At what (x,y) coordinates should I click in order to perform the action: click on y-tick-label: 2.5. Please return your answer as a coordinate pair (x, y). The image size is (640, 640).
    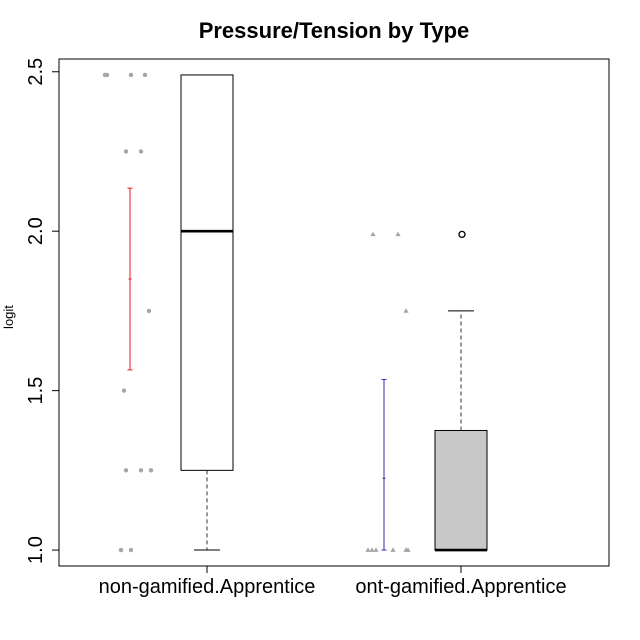
    Looking at the image, I should click on (36, 72).